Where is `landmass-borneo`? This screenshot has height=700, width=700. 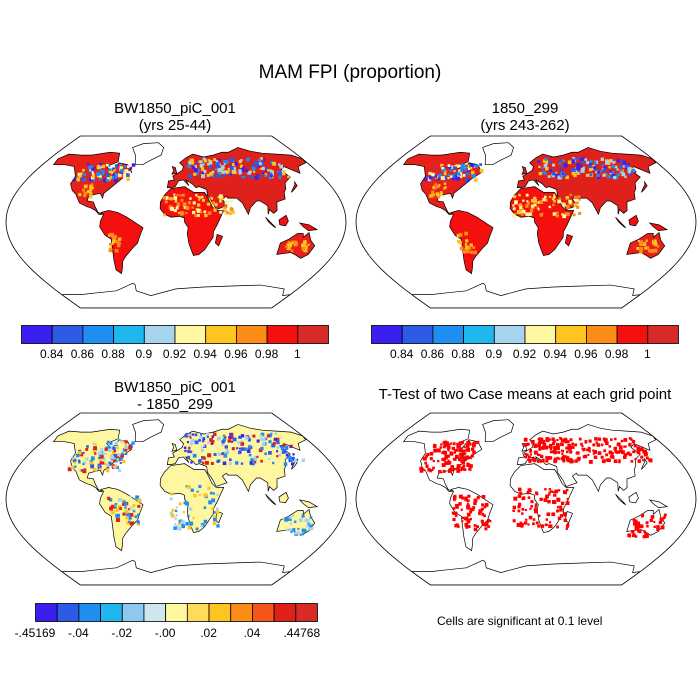
landmass-borneo is located at coordinates (633, 497).